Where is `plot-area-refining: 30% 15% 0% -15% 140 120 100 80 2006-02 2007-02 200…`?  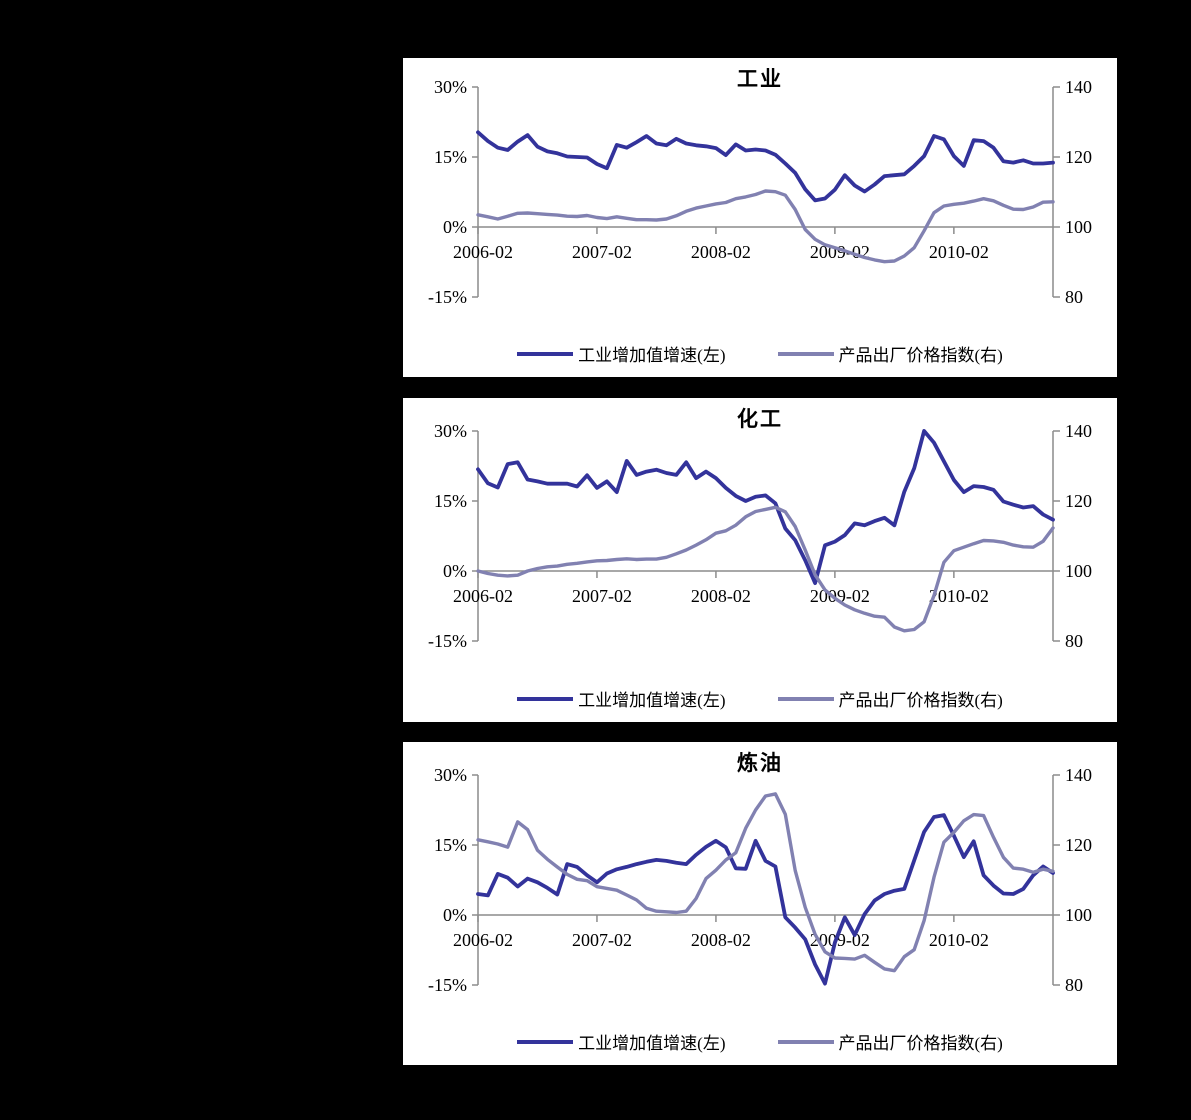
plot-area-refining: 30% 15% 0% -15% 140 120 100 80 2006-02 2007-02 200… is located at coordinates (760, 880).